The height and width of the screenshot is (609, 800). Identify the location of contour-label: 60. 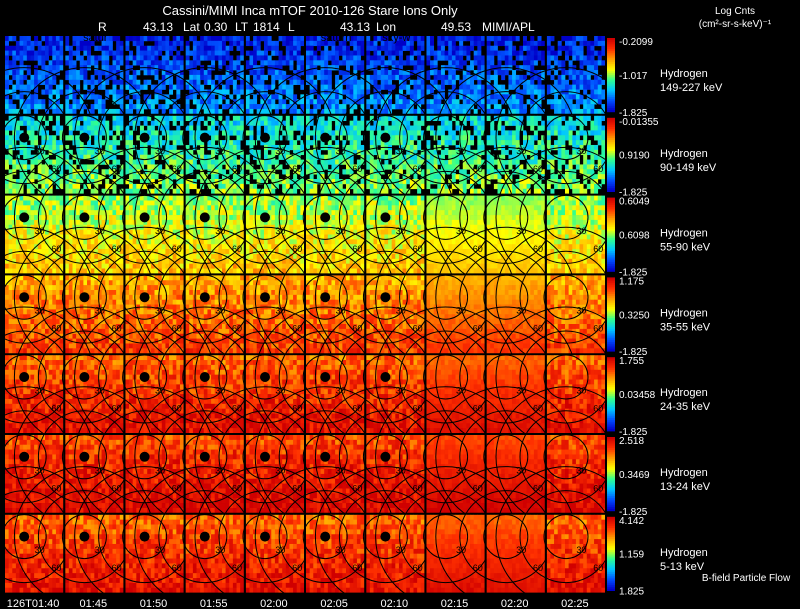
(56, 249).